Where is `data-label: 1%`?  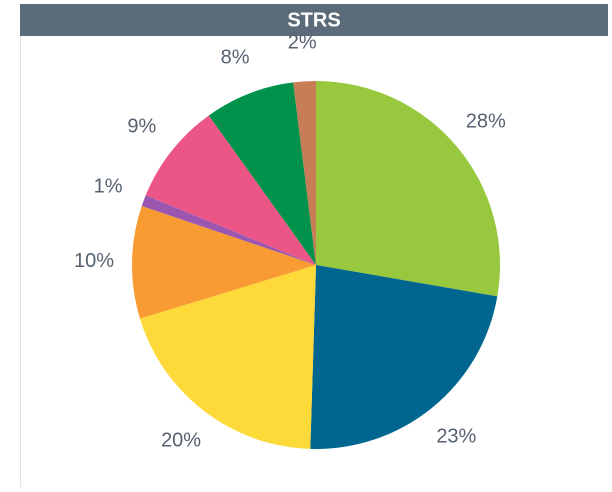 data-label: 1% is located at coordinates (108, 187).